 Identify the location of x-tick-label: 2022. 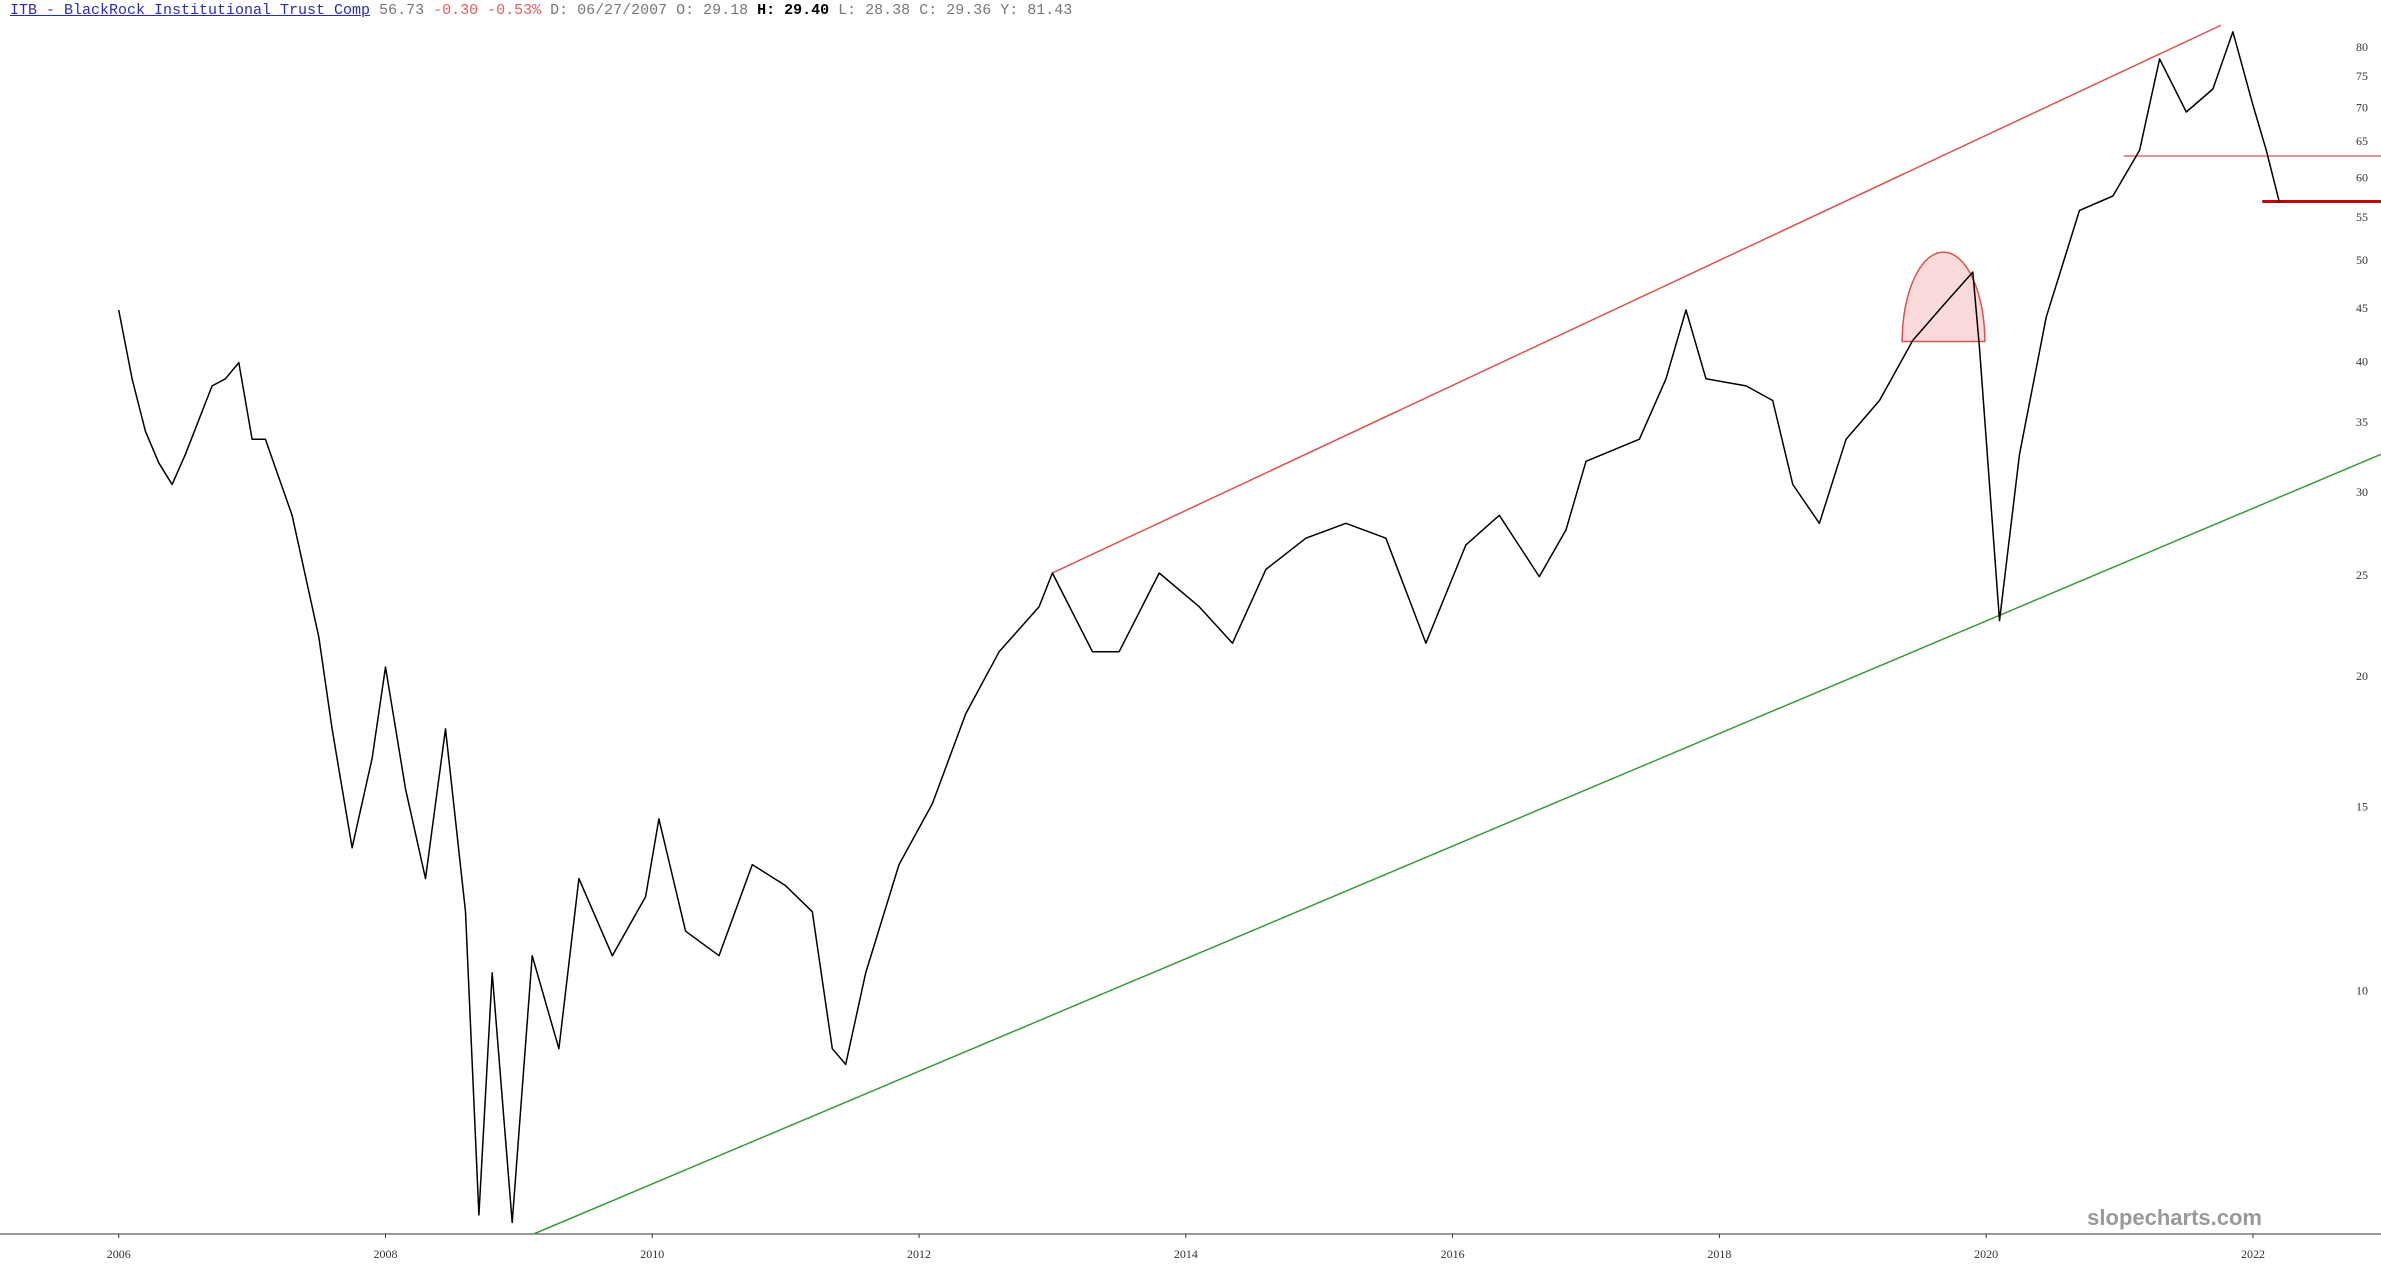
(2253, 1254).